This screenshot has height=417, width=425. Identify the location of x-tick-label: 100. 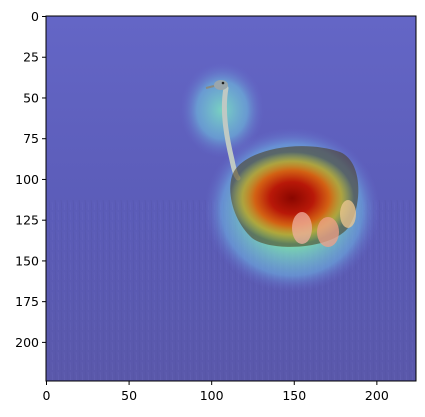
(212, 395).